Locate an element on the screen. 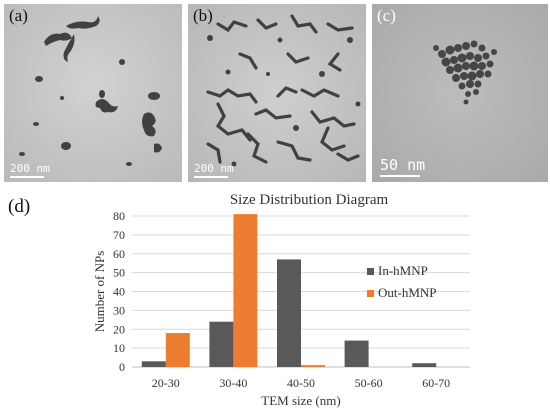 This screenshot has height=409, width=550. y-tick-label: 30 is located at coordinates (119, 310).